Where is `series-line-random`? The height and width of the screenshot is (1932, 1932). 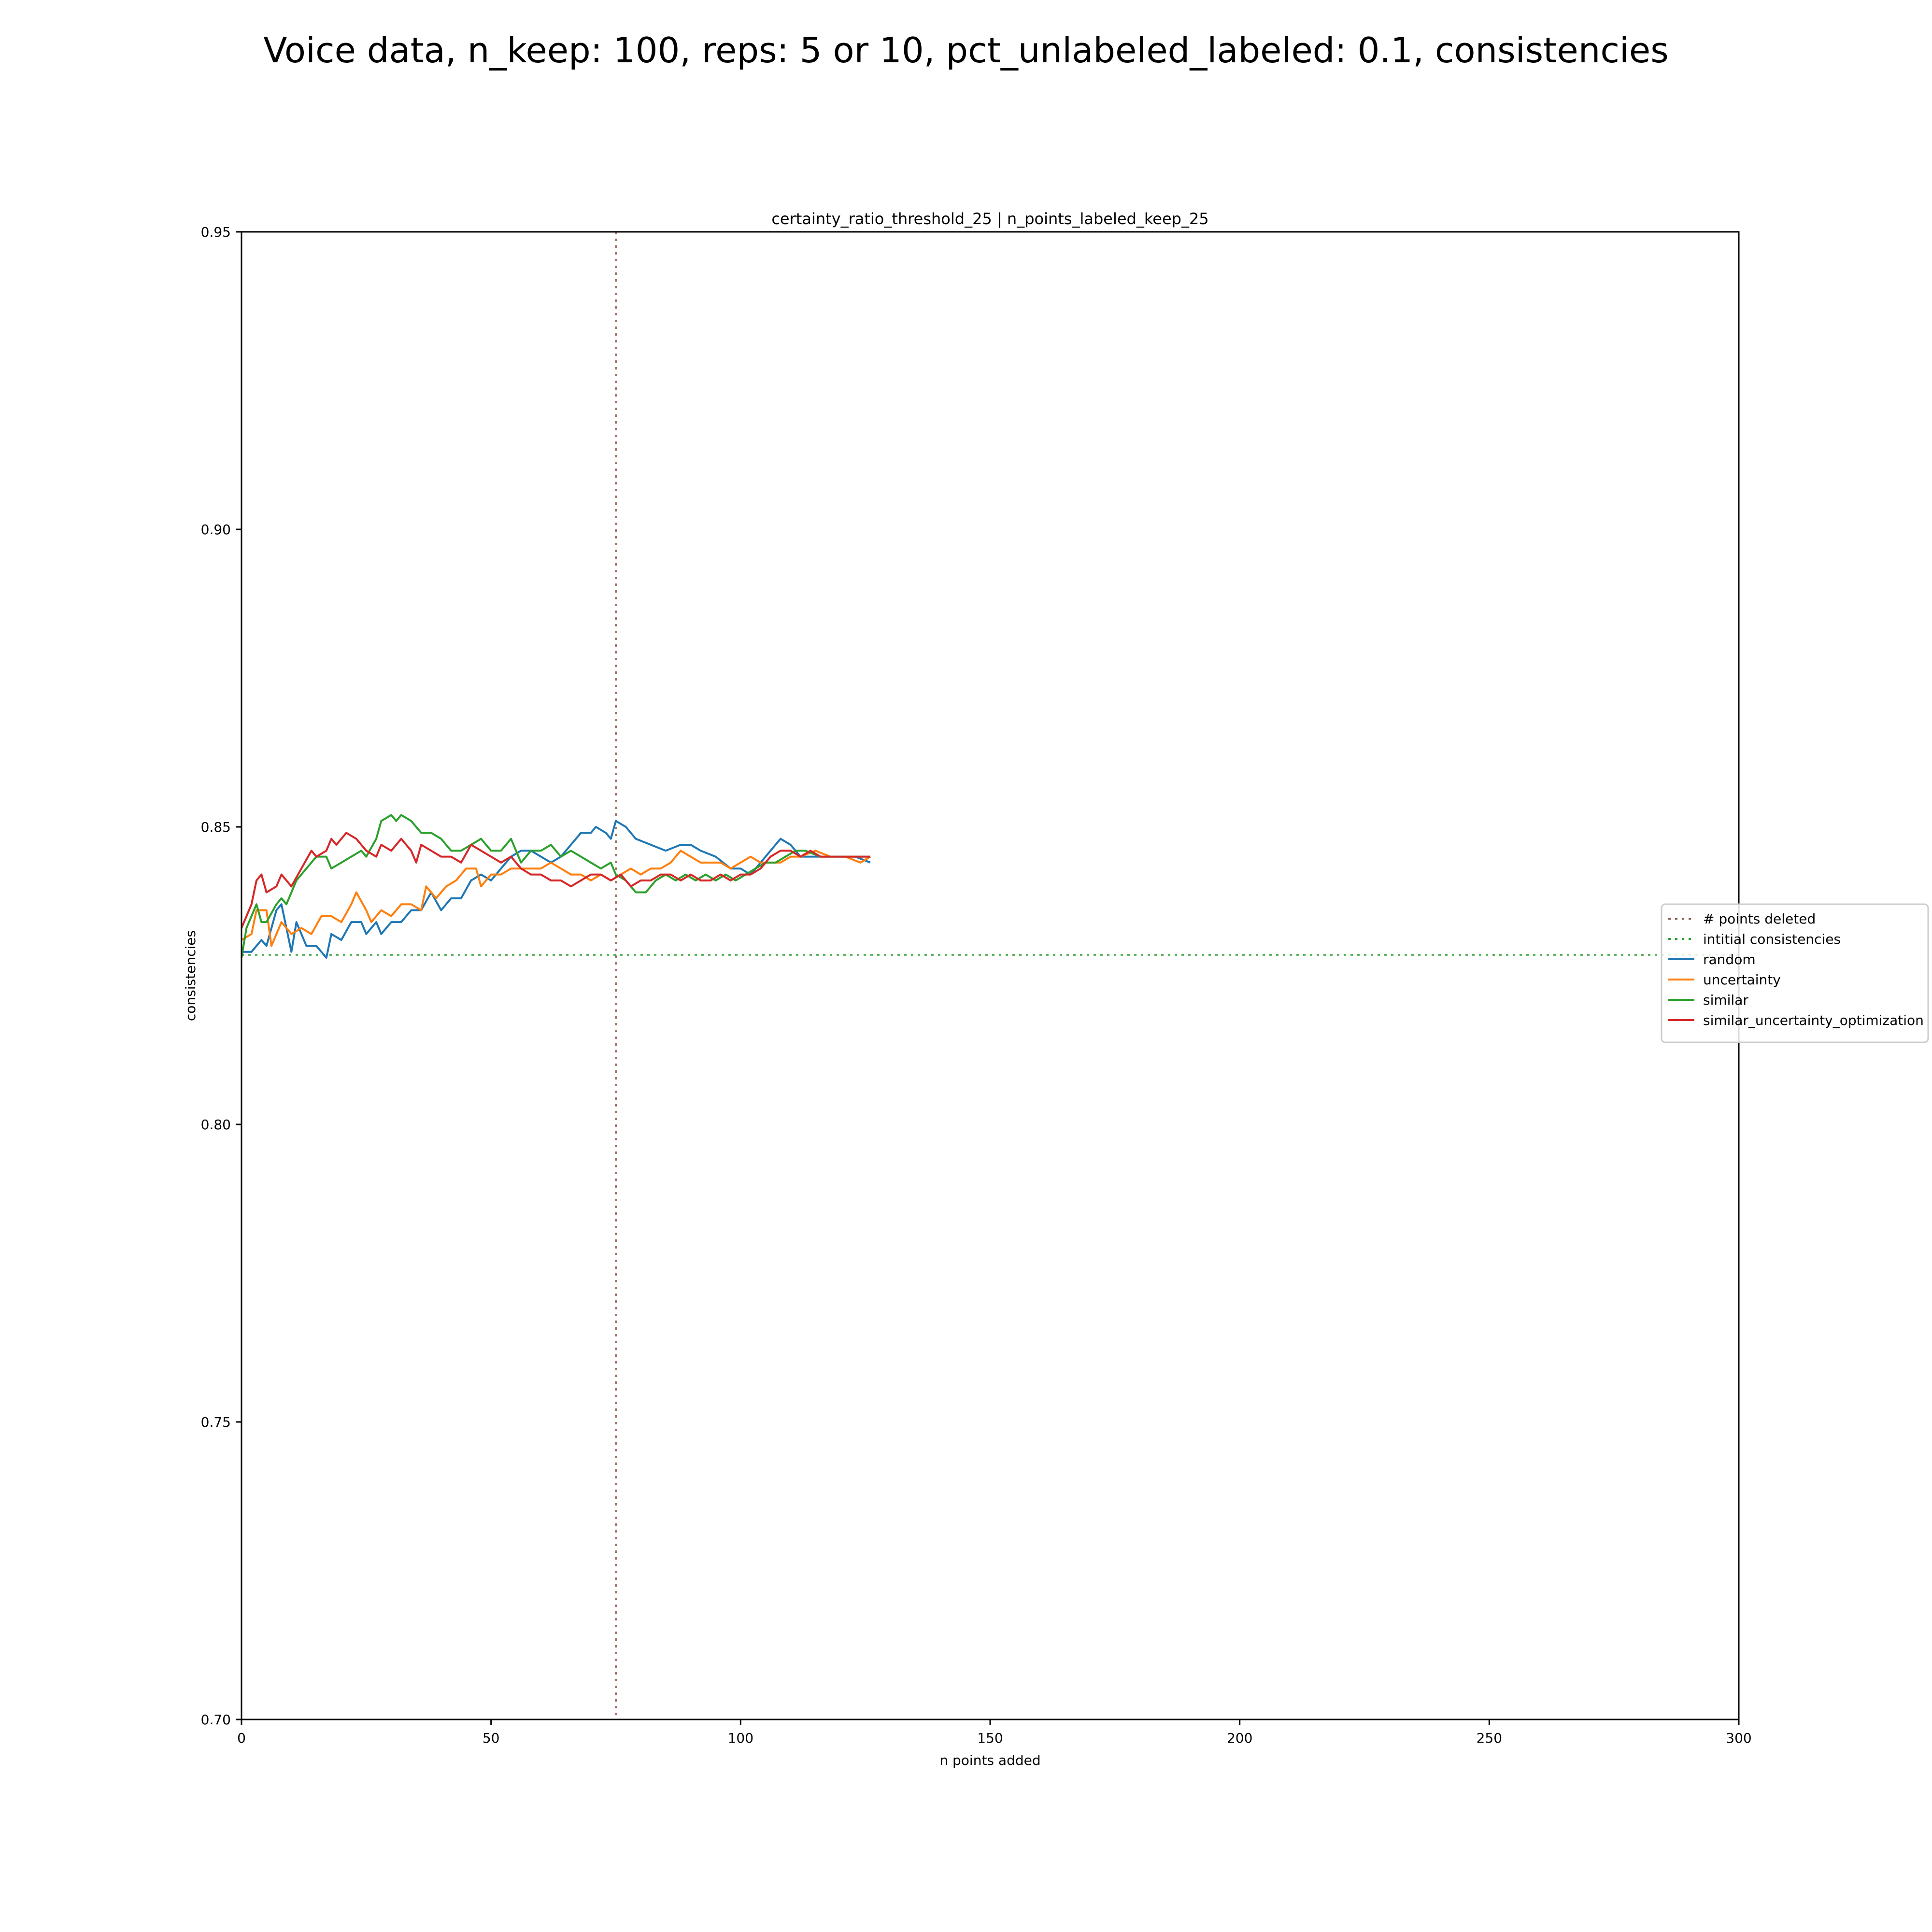
series-line-random is located at coordinates (556, 889).